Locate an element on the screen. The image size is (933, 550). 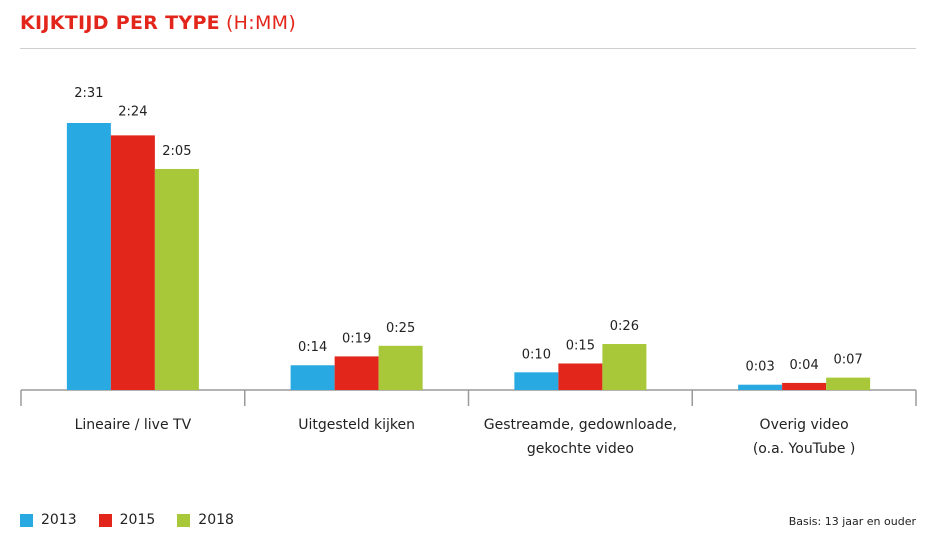
legend-swatch-2018 is located at coordinates (184, 520).